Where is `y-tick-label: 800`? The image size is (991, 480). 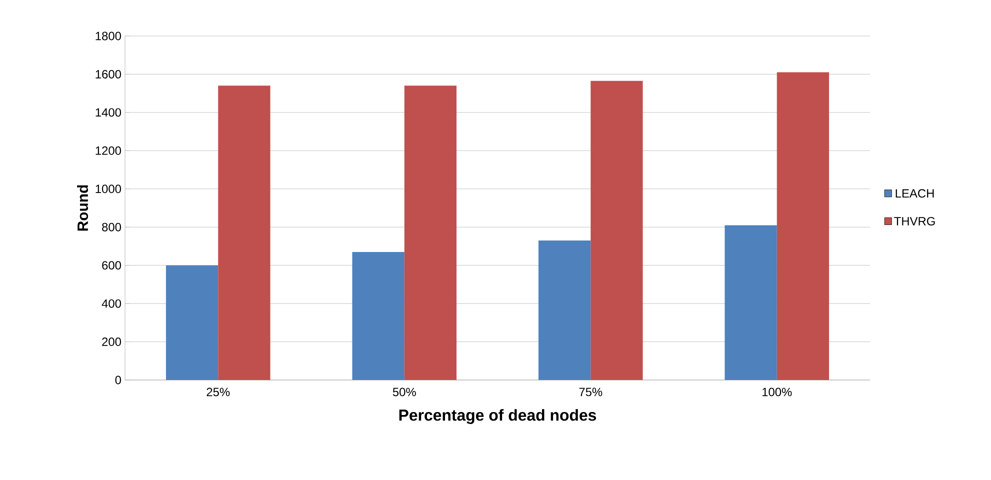 y-tick-label: 800 is located at coordinates (112, 227).